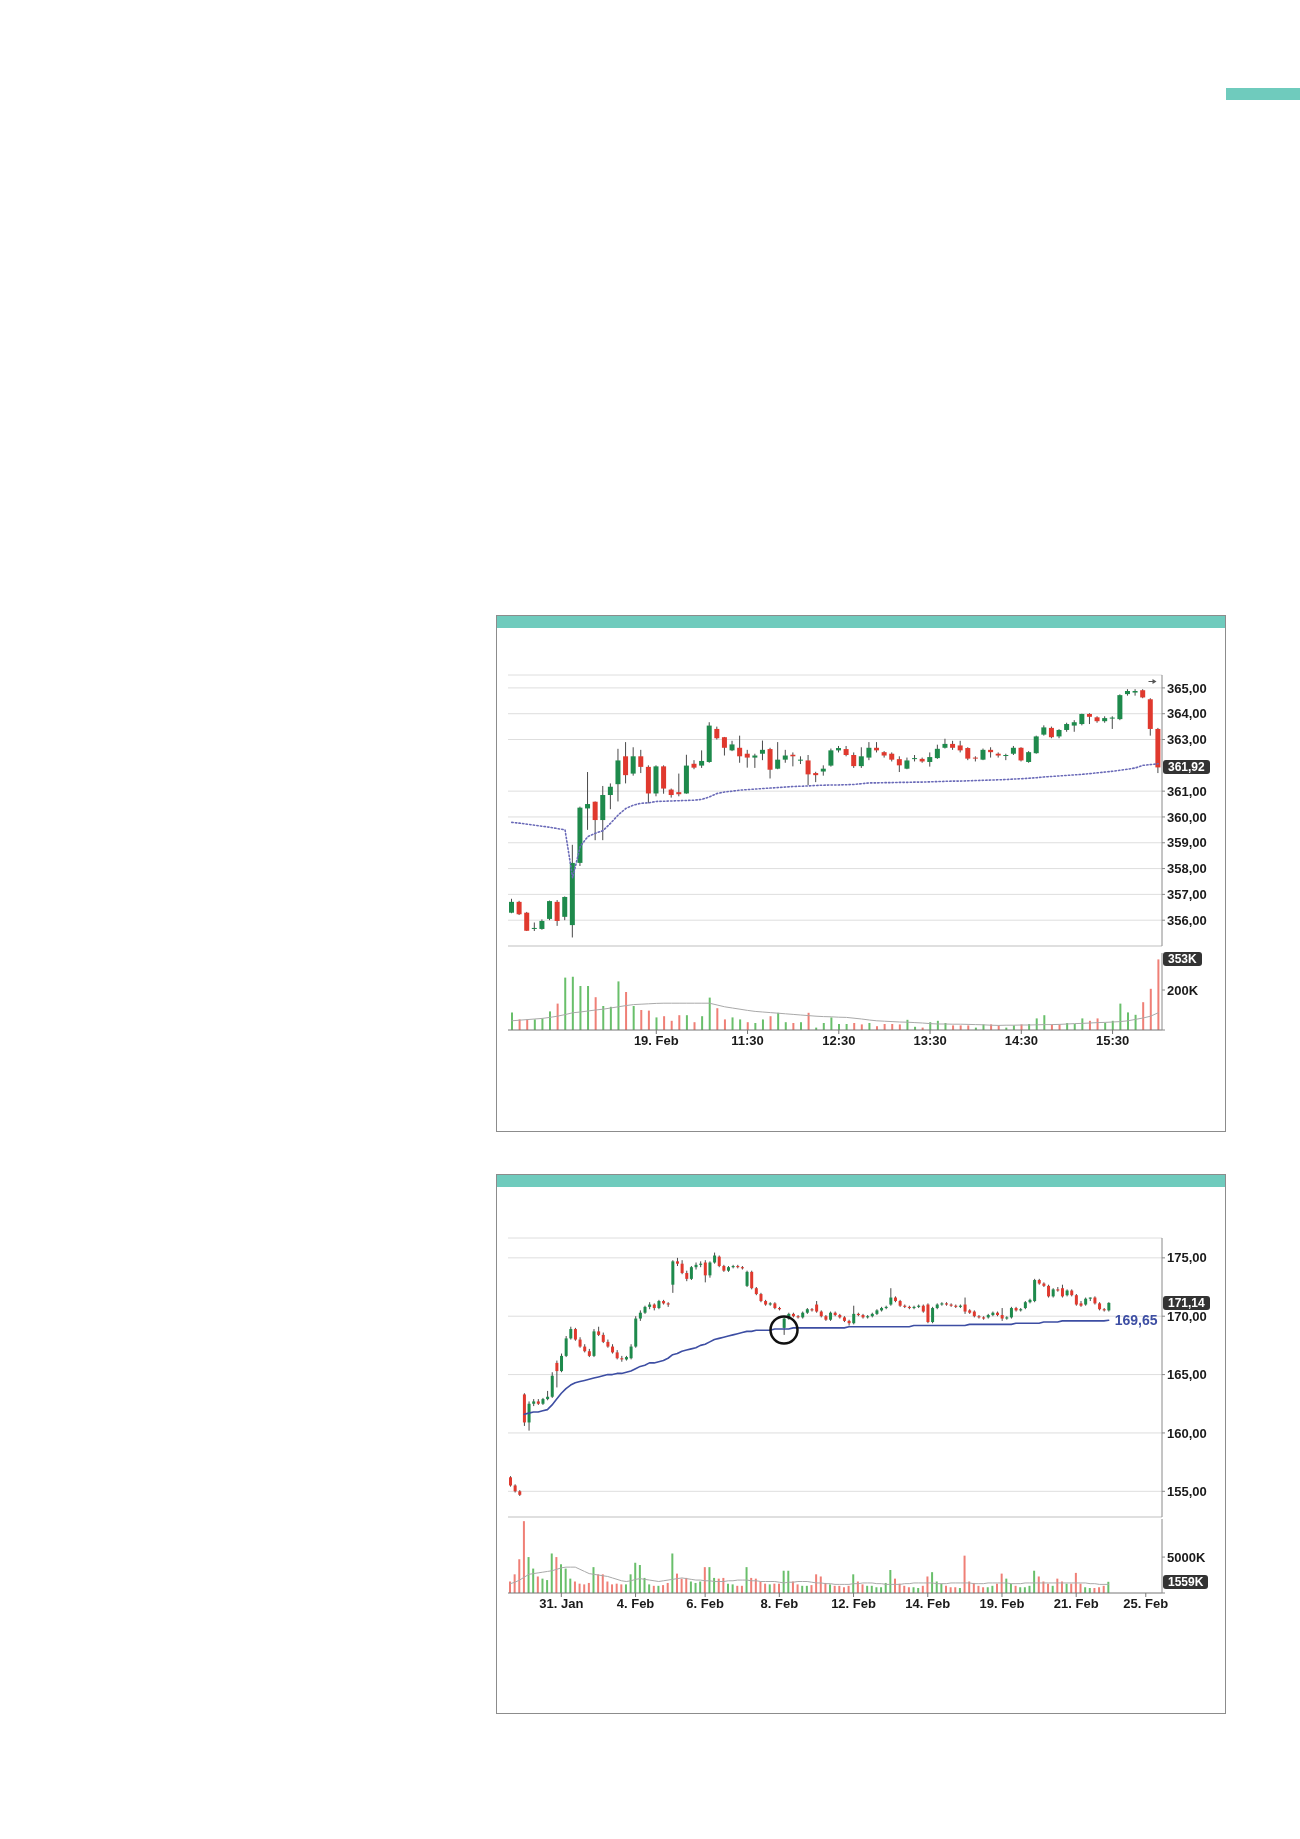  What do you see at coordinates (1187, 817) in the screenshot?
I see `y-tick-label: 360,00` at bounding box center [1187, 817].